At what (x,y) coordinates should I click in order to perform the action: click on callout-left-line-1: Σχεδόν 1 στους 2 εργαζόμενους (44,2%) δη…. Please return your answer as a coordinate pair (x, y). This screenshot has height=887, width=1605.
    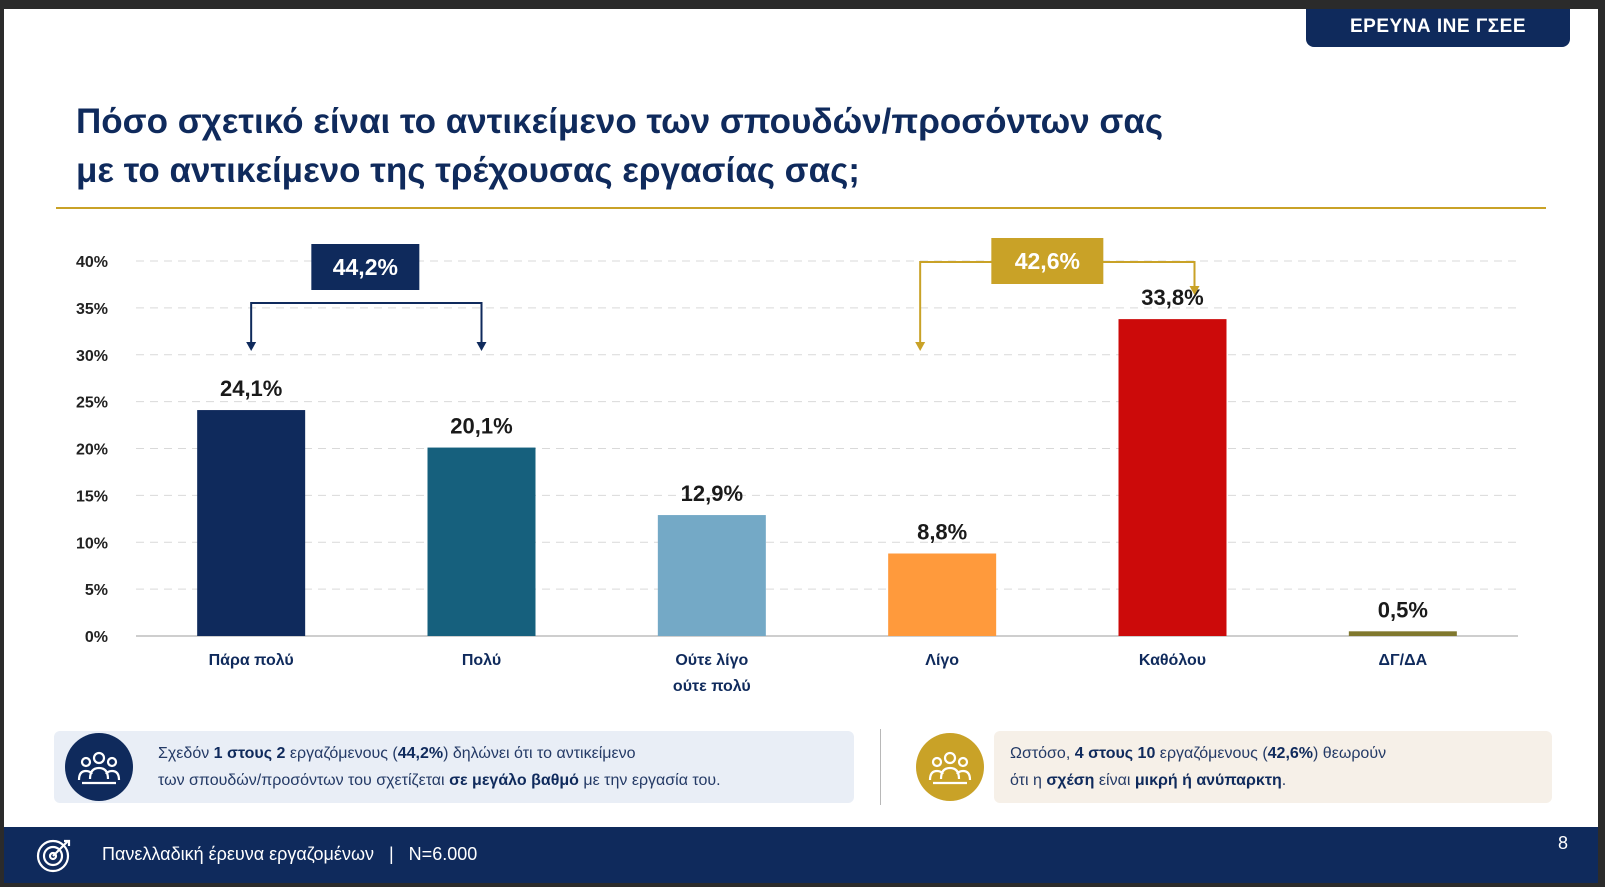
    Looking at the image, I should click on (503, 753).